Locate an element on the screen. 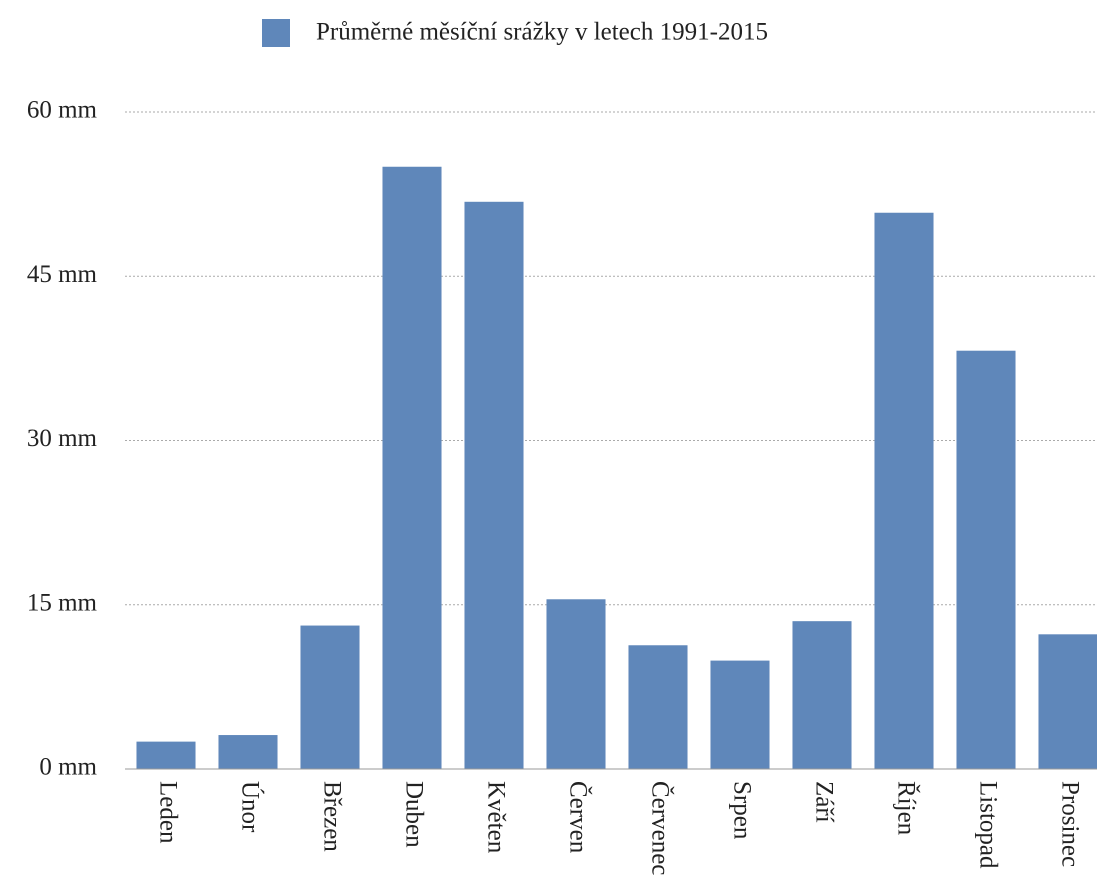  y-tick-label: 15 mm is located at coordinates (62, 602).